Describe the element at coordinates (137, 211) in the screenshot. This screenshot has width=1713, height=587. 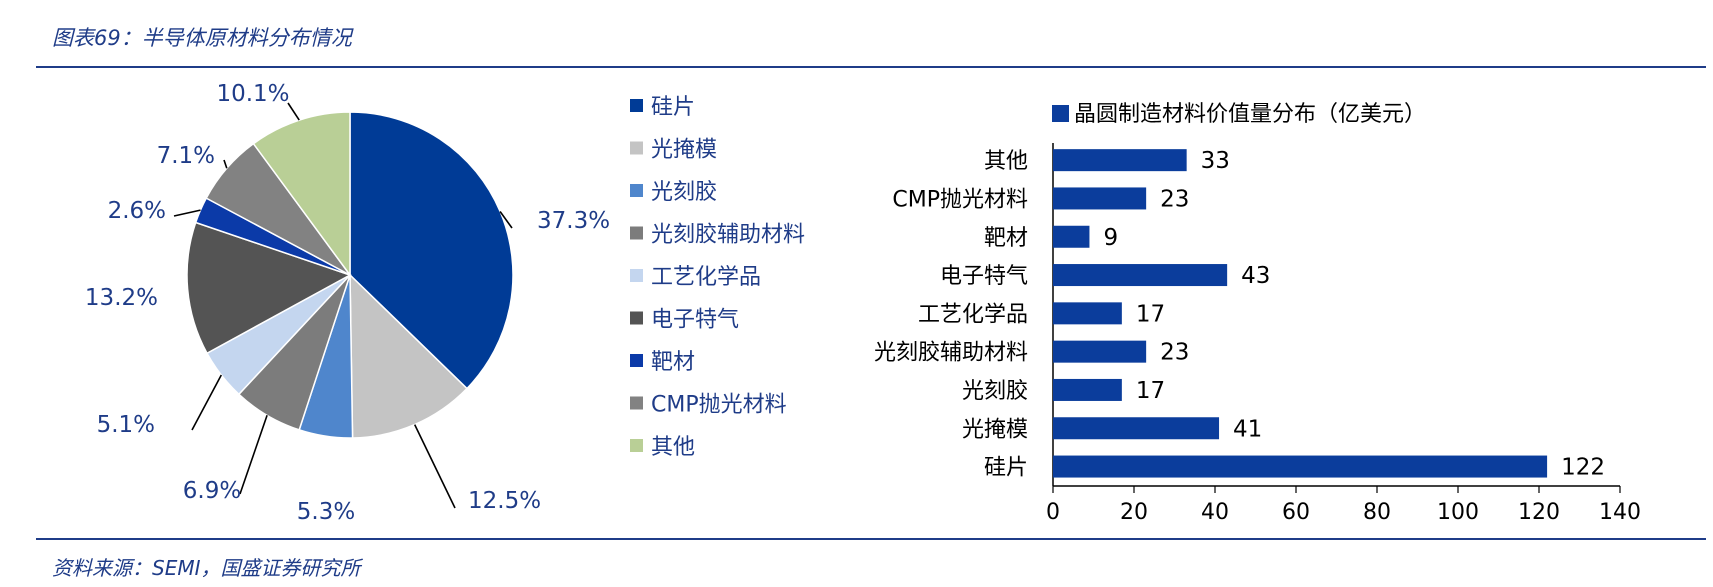
I see `pie-data-label-6: 2.6%` at that location.